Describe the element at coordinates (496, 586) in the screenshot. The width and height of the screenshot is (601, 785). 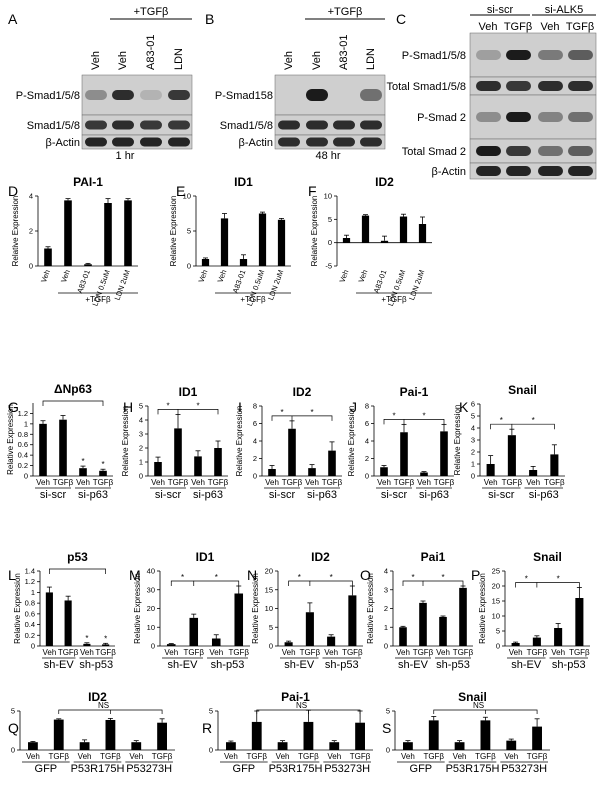
I see `y-tick-label: 20` at that location.